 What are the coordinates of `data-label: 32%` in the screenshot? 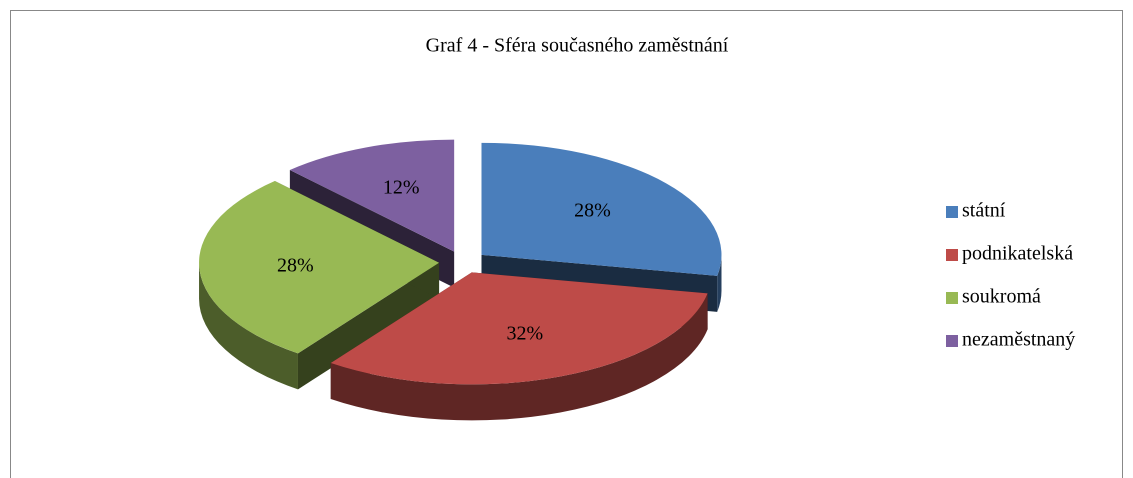 It's located at (525, 333).